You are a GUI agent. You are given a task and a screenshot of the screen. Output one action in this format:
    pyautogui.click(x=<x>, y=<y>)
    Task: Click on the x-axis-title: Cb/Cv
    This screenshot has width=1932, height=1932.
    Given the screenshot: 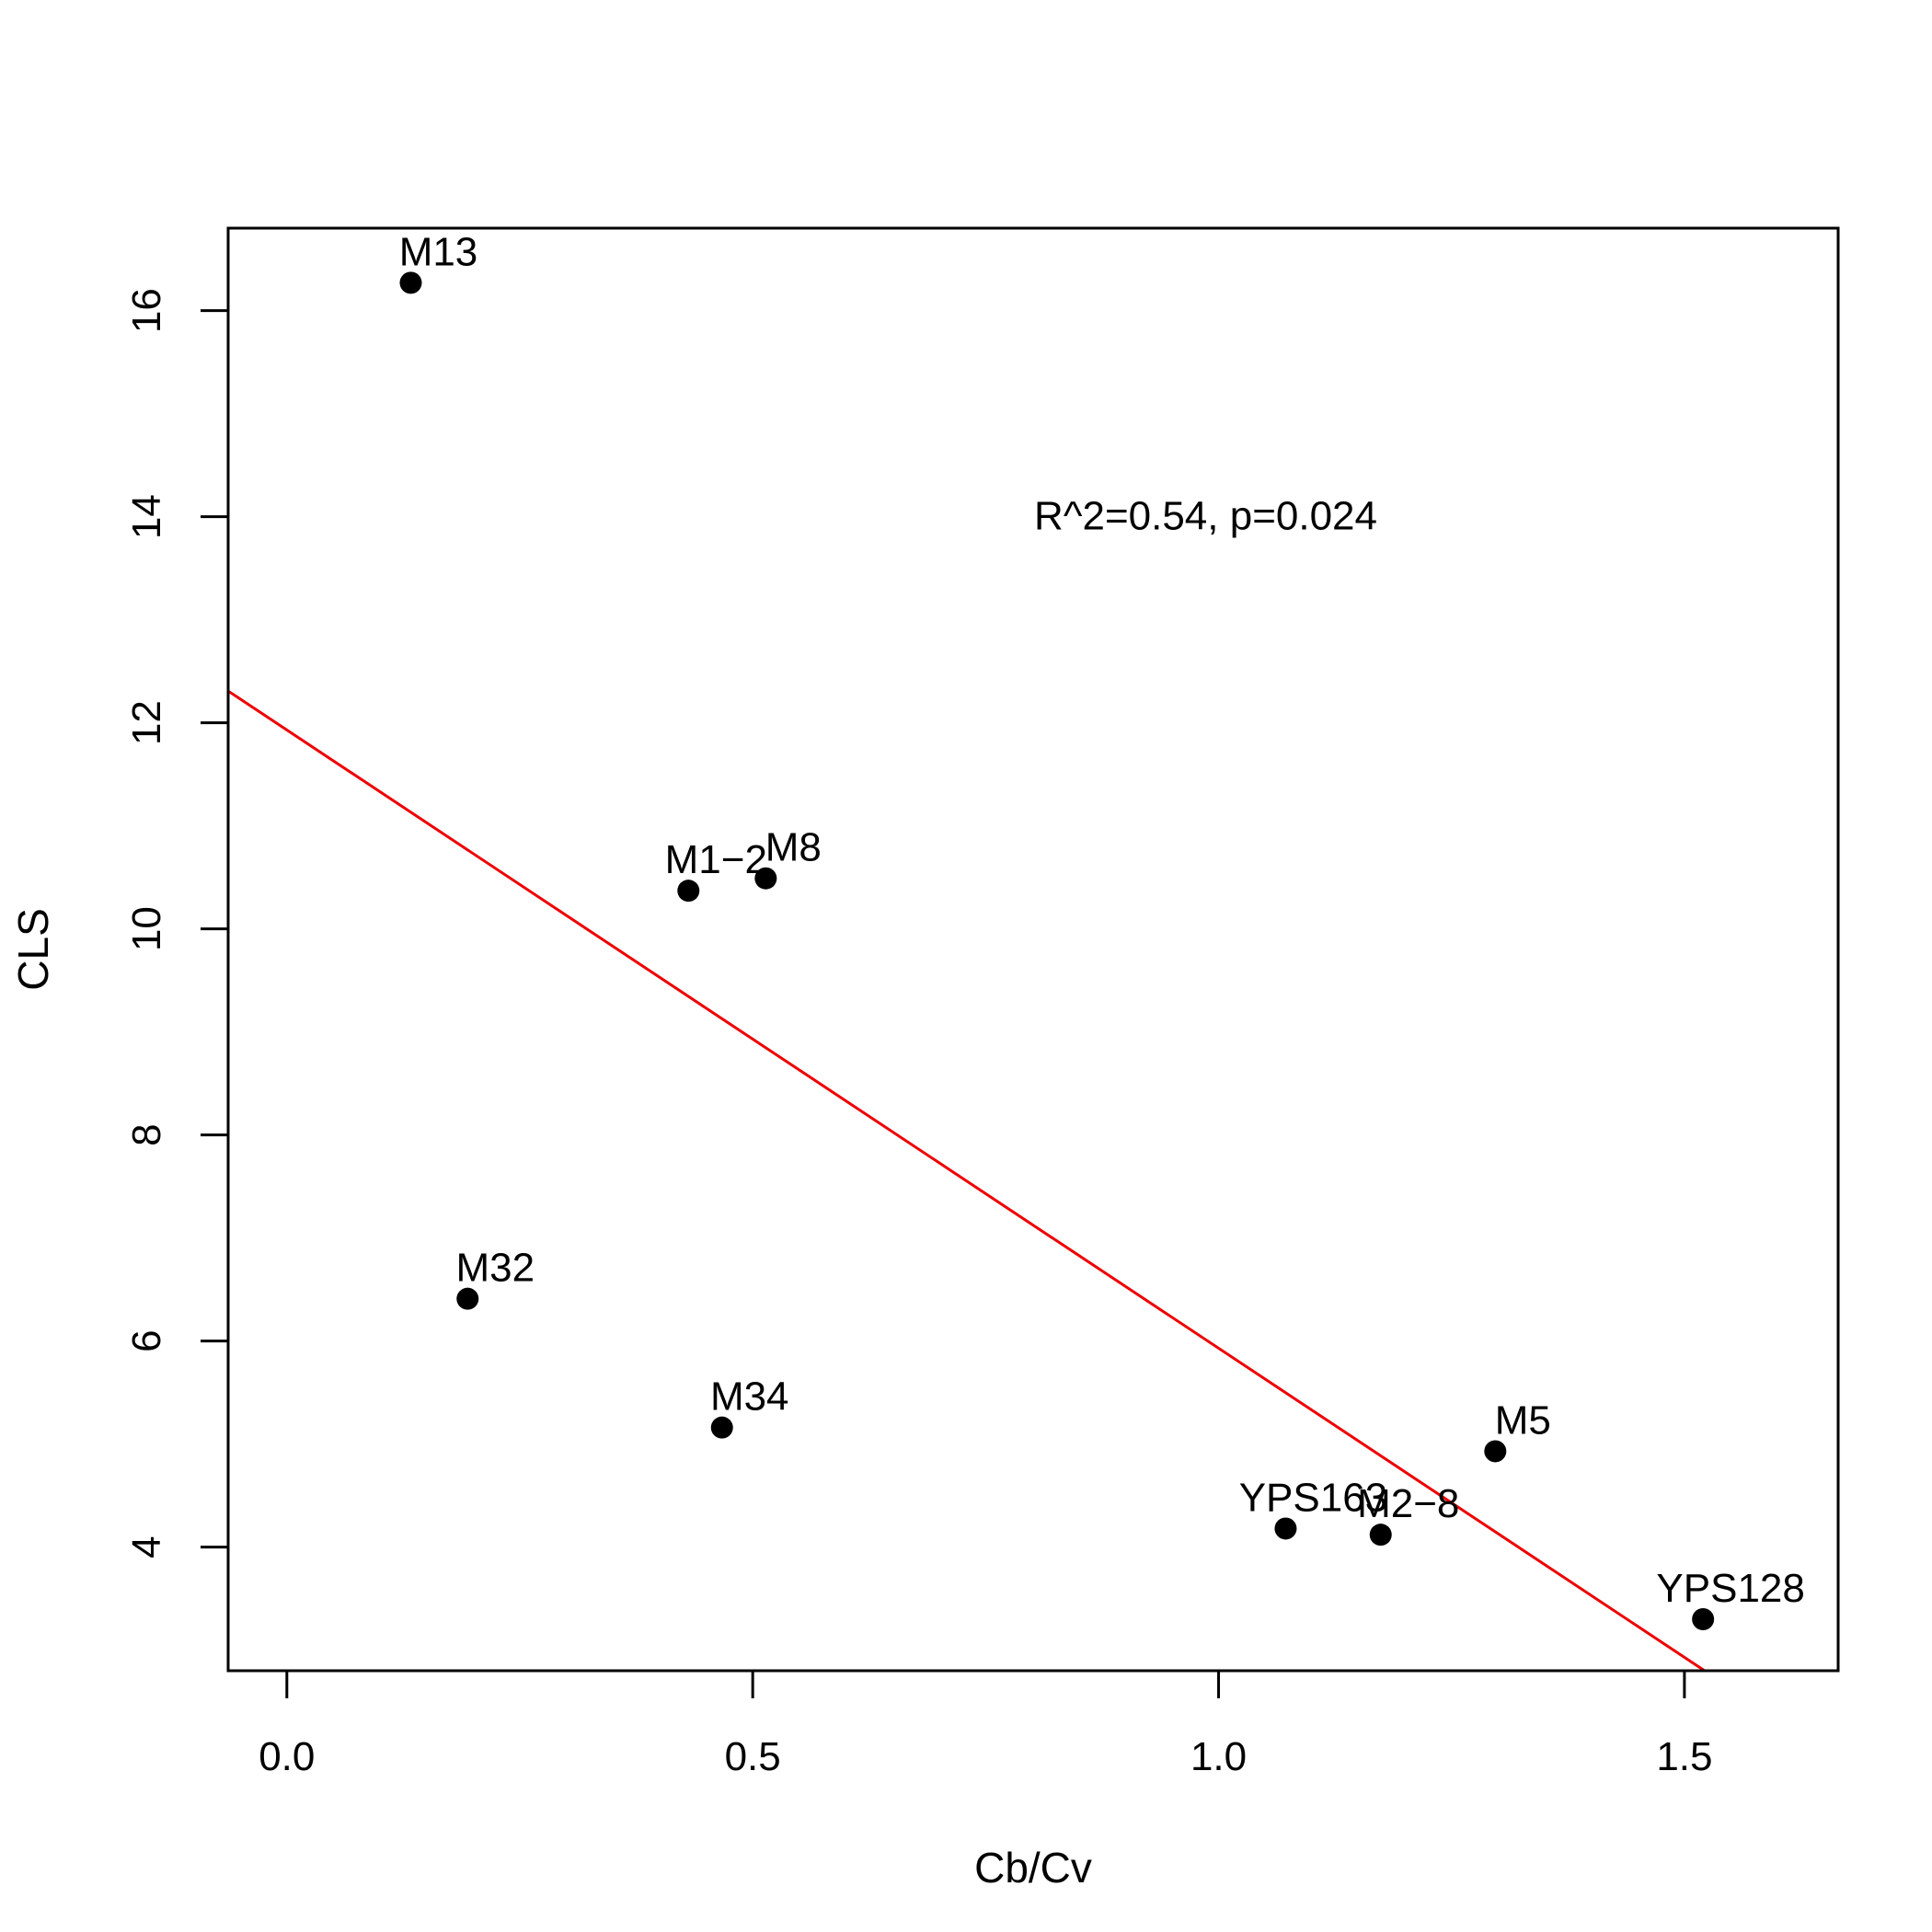 What is the action you would take?
    pyautogui.click(x=1033, y=1868)
    